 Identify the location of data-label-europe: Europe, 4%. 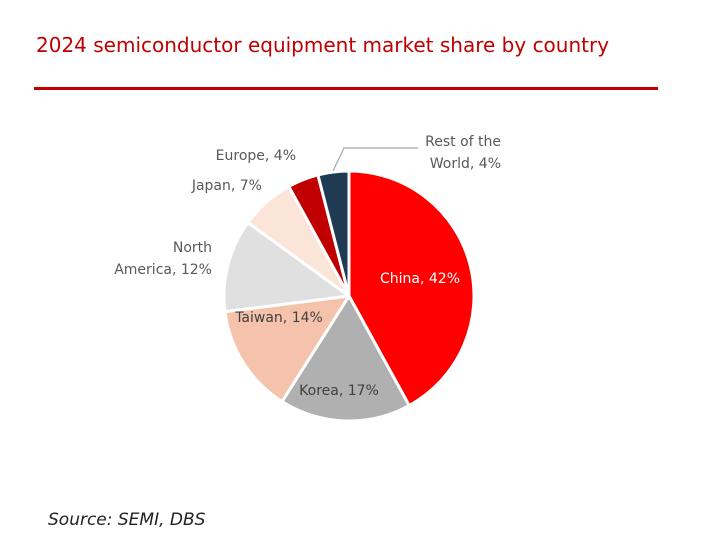
(256, 156).